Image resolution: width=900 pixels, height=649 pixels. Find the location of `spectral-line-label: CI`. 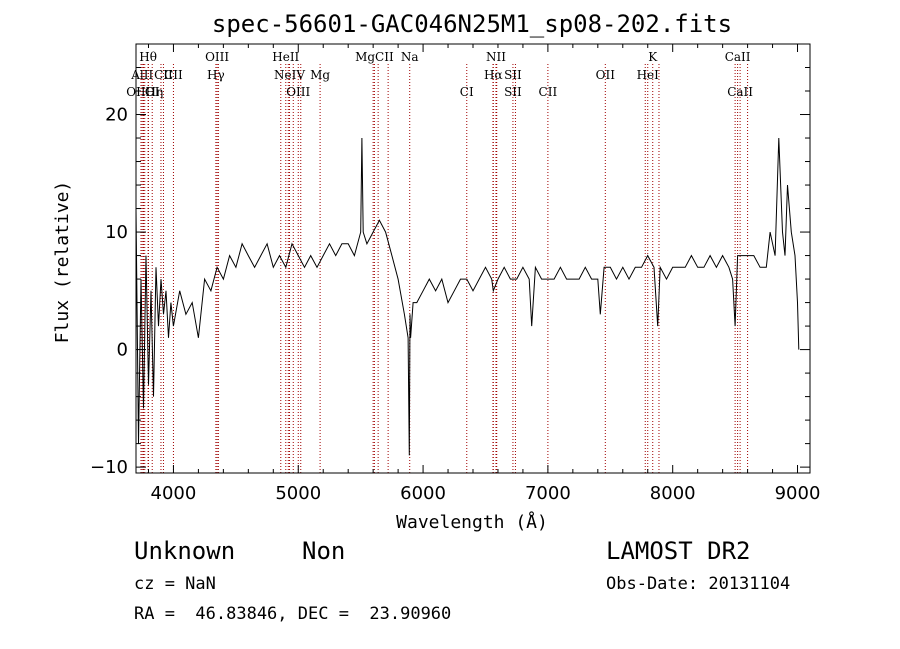

spectral-line-label: CI is located at coordinates (467, 92).